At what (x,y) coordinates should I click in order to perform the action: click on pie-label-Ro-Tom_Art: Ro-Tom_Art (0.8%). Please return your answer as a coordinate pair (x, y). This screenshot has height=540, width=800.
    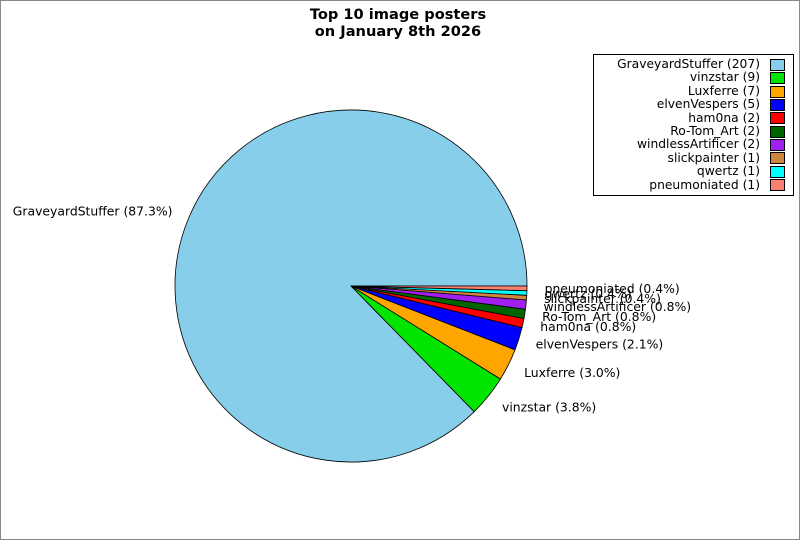
    Looking at the image, I should click on (599, 316).